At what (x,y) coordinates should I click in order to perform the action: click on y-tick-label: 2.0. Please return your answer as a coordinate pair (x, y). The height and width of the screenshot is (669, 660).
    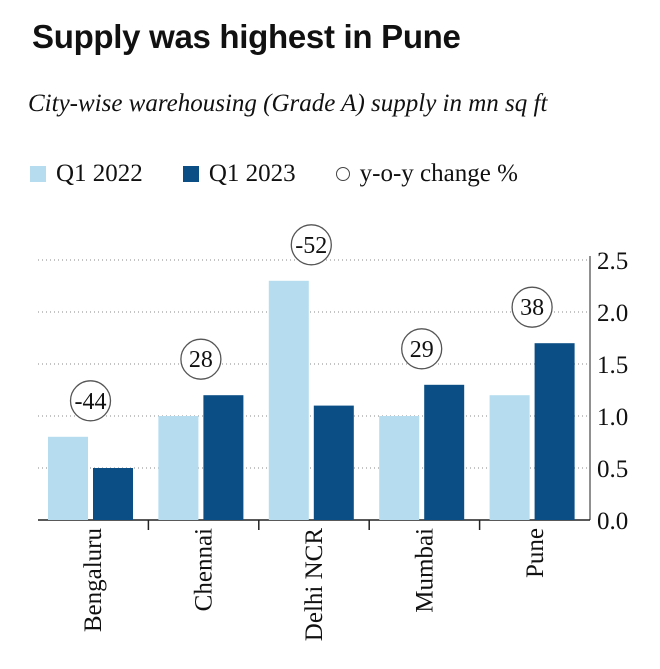
    Looking at the image, I should click on (612, 313).